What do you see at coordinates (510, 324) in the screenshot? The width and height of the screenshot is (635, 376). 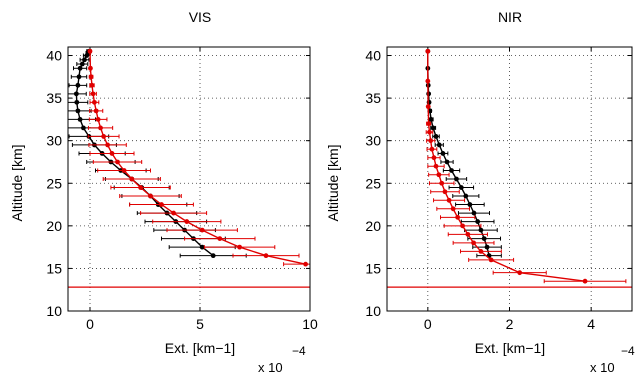 I see `x-tick-label: 2` at bounding box center [510, 324].